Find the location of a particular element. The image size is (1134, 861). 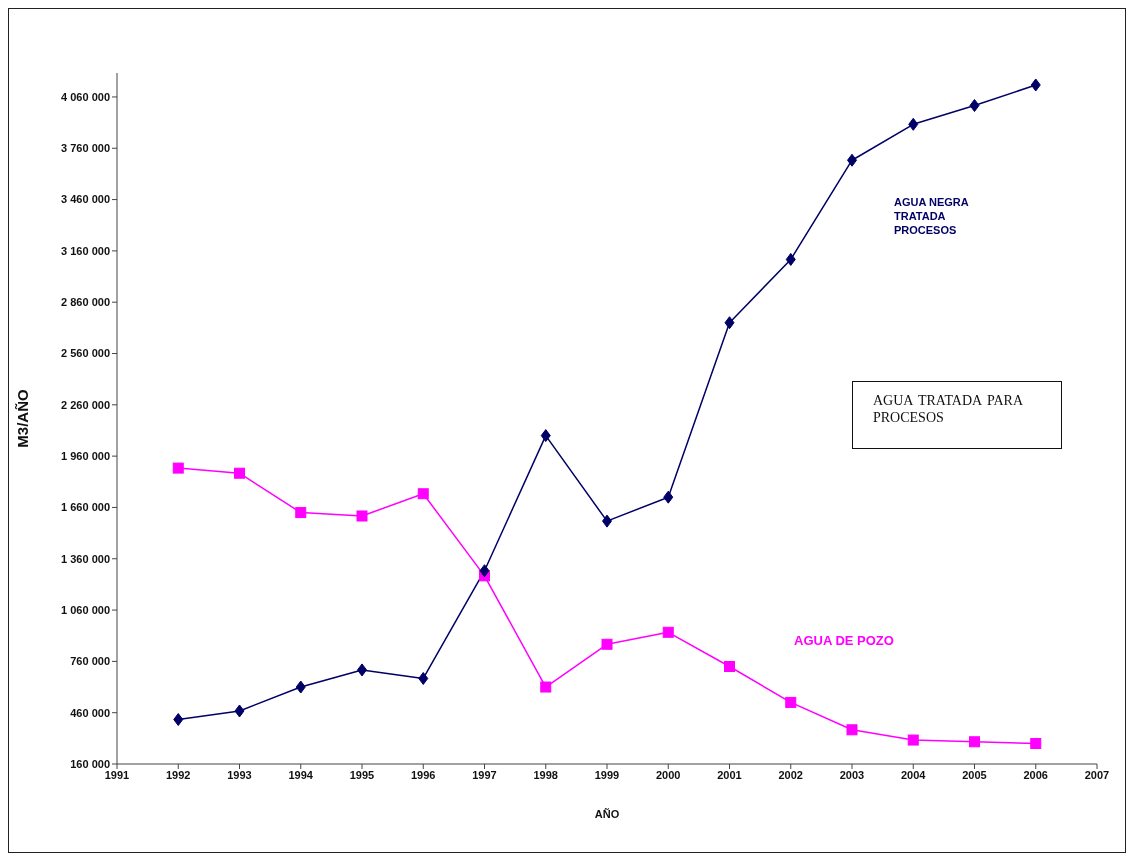

y-tick-label: 1 360 000 is located at coordinates (85, 558).